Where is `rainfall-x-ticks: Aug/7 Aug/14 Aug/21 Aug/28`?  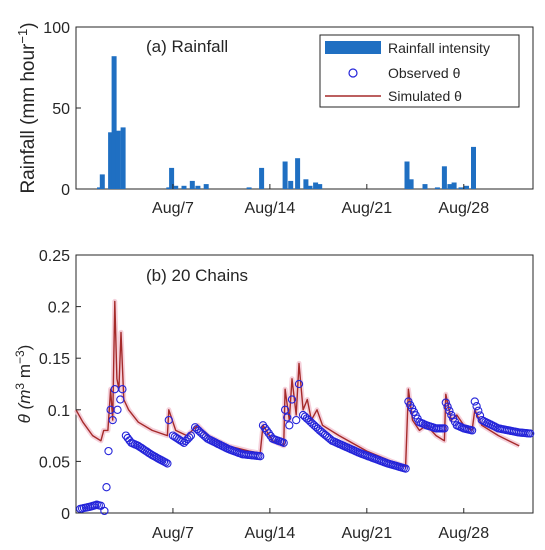
rainfall-x-ticks: Aug/7 Aug/14 Aug/21 Aug/28 is located at coordinates (320, 200).